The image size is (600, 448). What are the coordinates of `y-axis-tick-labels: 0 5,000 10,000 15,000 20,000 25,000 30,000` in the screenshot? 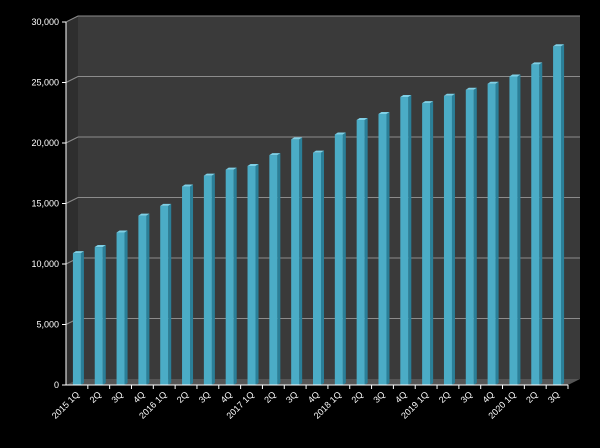 It's located at (45, 203).